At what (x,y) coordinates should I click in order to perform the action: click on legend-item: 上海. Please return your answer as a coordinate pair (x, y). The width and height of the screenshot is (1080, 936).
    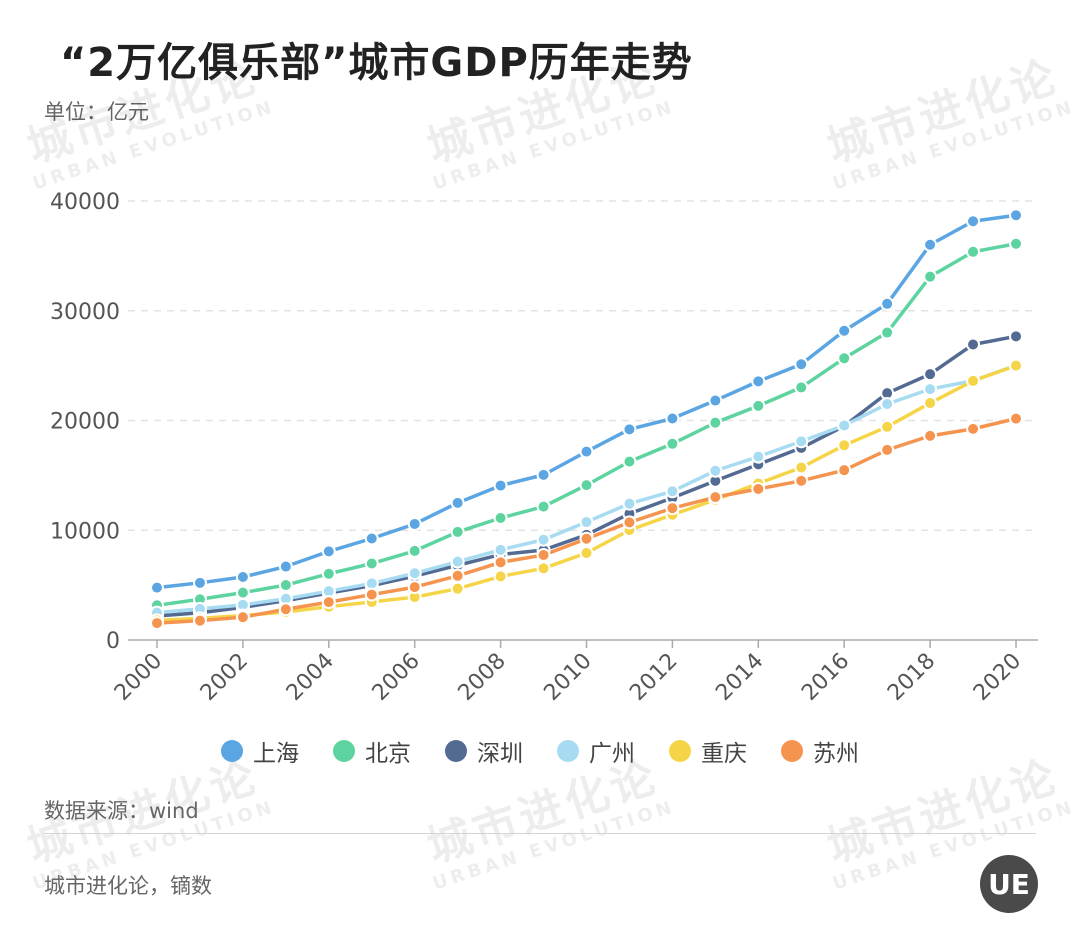
    Looking at the image, I should click on (260, 751).